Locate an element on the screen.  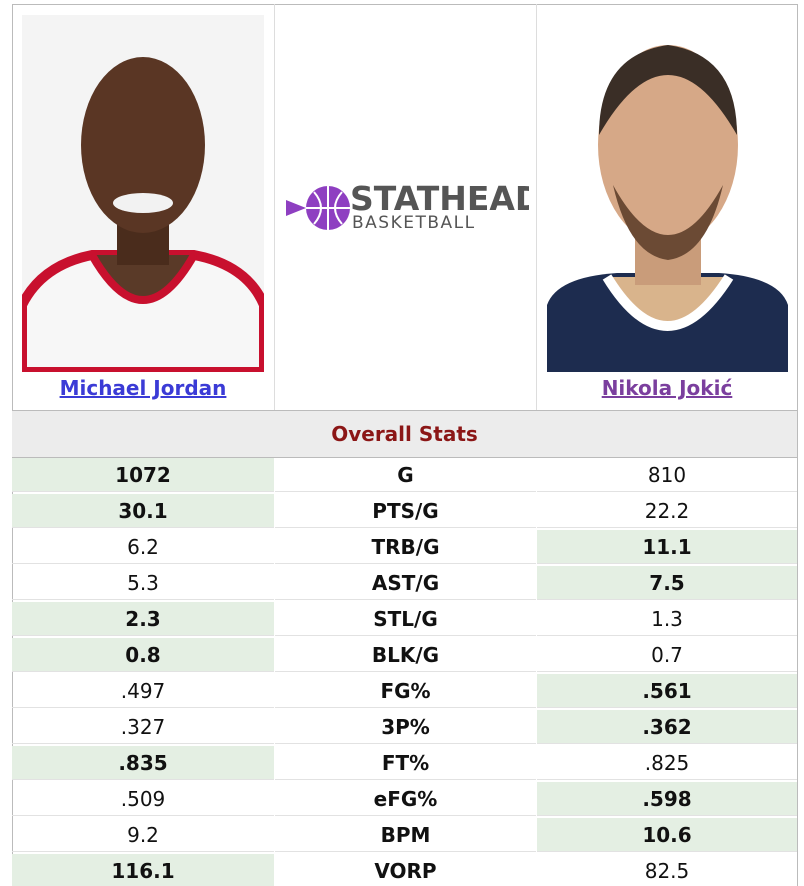
stat-value: 1072 is located at coordinates (143, 475).